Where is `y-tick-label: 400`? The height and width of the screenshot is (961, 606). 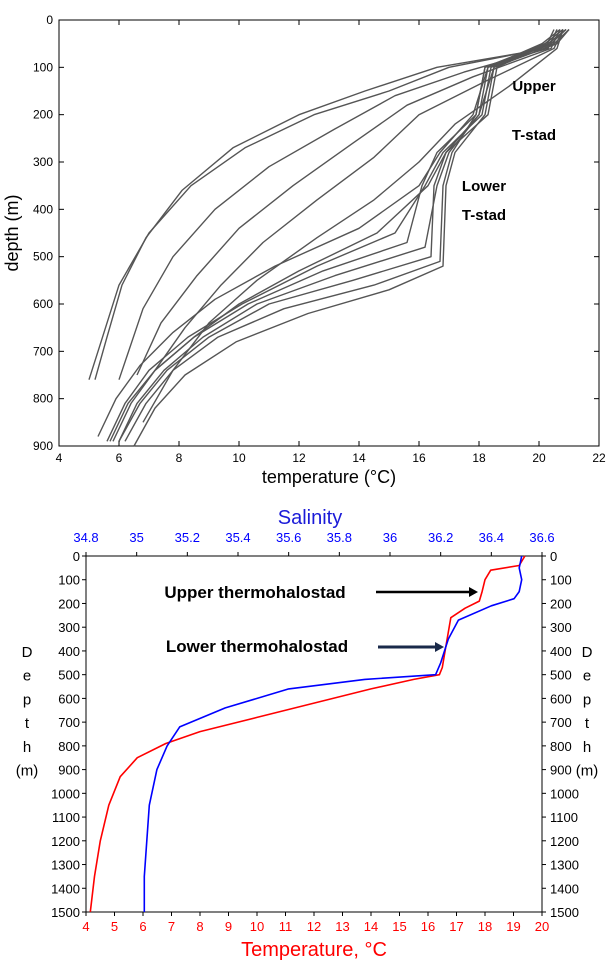
y-tick-label: 400 is located at coordinates (43, 209).